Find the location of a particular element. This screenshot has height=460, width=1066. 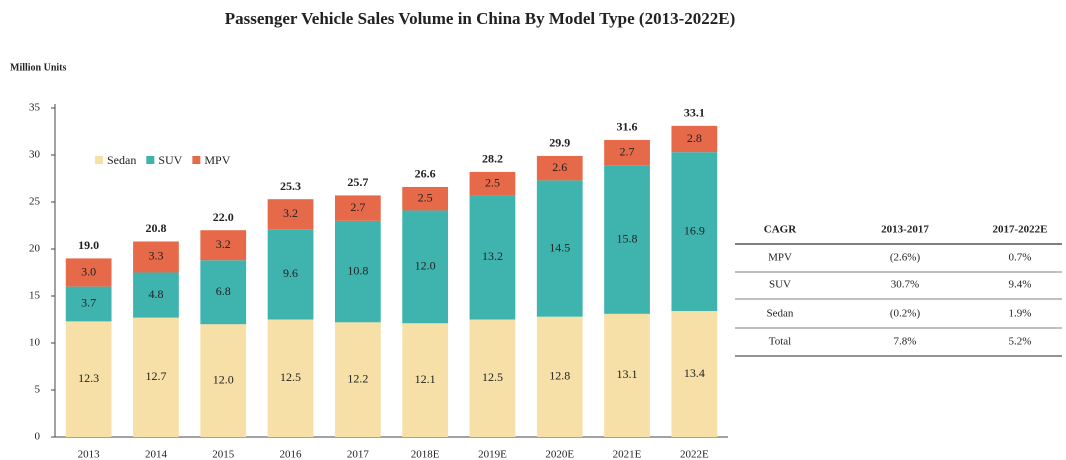

y-tick-label: 10 is located at coordinates (35, 343).